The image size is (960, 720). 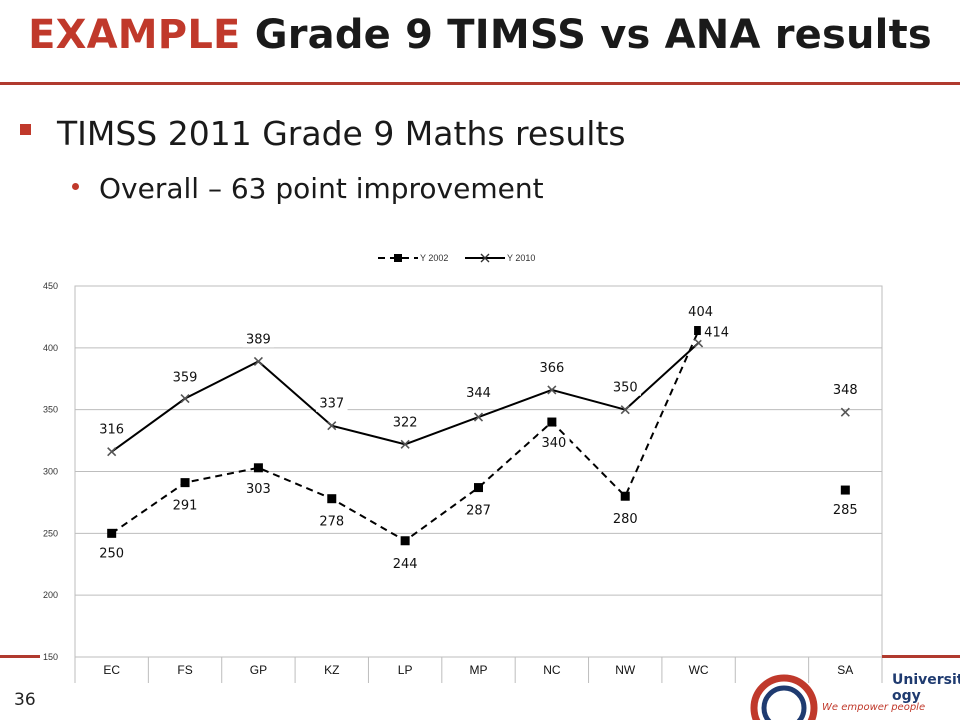 What do you see at coordinates (20, 656) in the screenshot?
I see `footer-divider-left` at bounding box center [20, 656].